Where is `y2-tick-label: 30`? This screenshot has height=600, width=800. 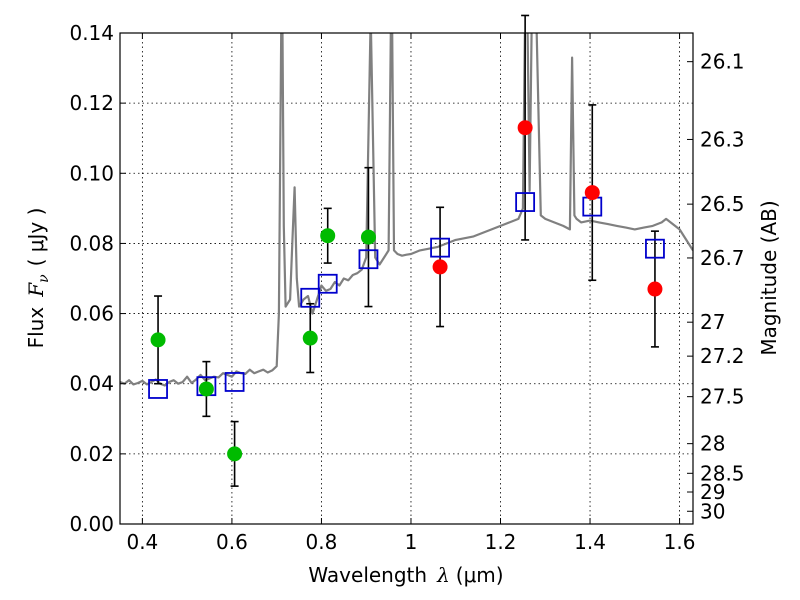
y2-tick-label: 30 is located at coordinates (712, 511).